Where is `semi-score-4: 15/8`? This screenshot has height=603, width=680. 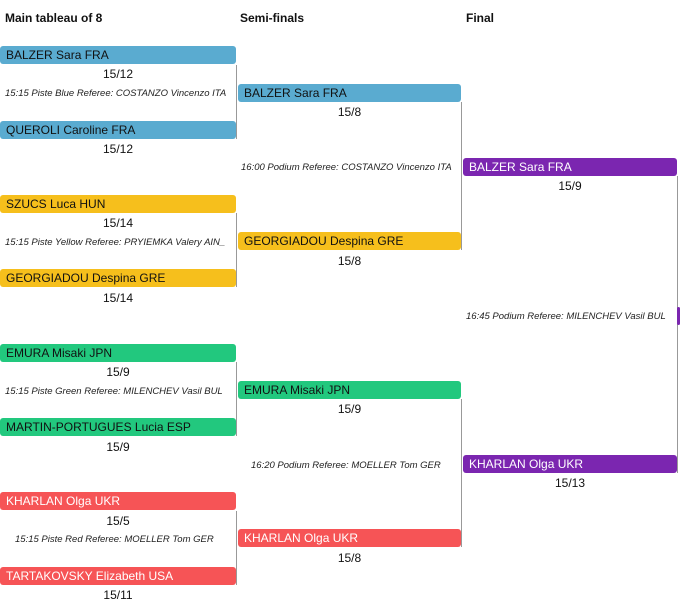
semi-score-4: 15/8 is located at coordinates (349, 558).